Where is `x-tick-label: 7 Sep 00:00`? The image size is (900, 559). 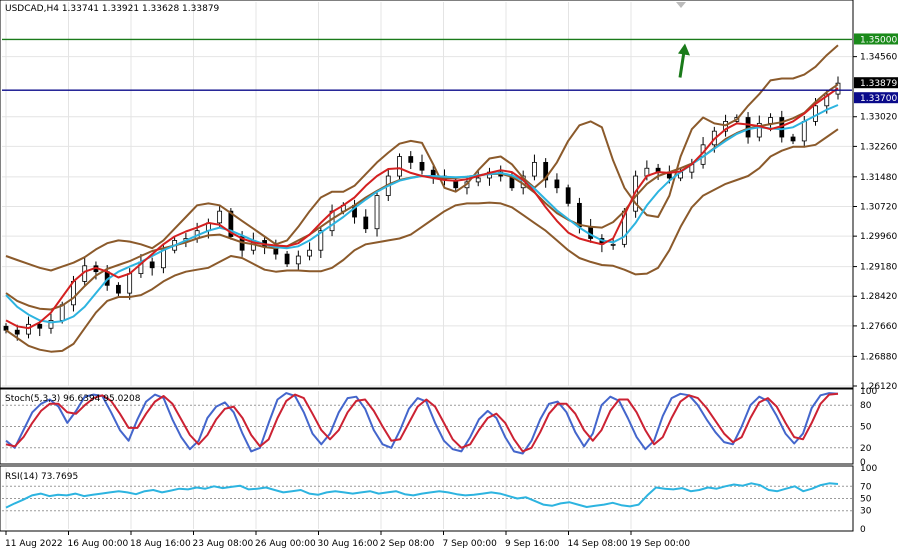
x-tick-label: 7 Sep 00:00 is located at coordinates (470, 544).